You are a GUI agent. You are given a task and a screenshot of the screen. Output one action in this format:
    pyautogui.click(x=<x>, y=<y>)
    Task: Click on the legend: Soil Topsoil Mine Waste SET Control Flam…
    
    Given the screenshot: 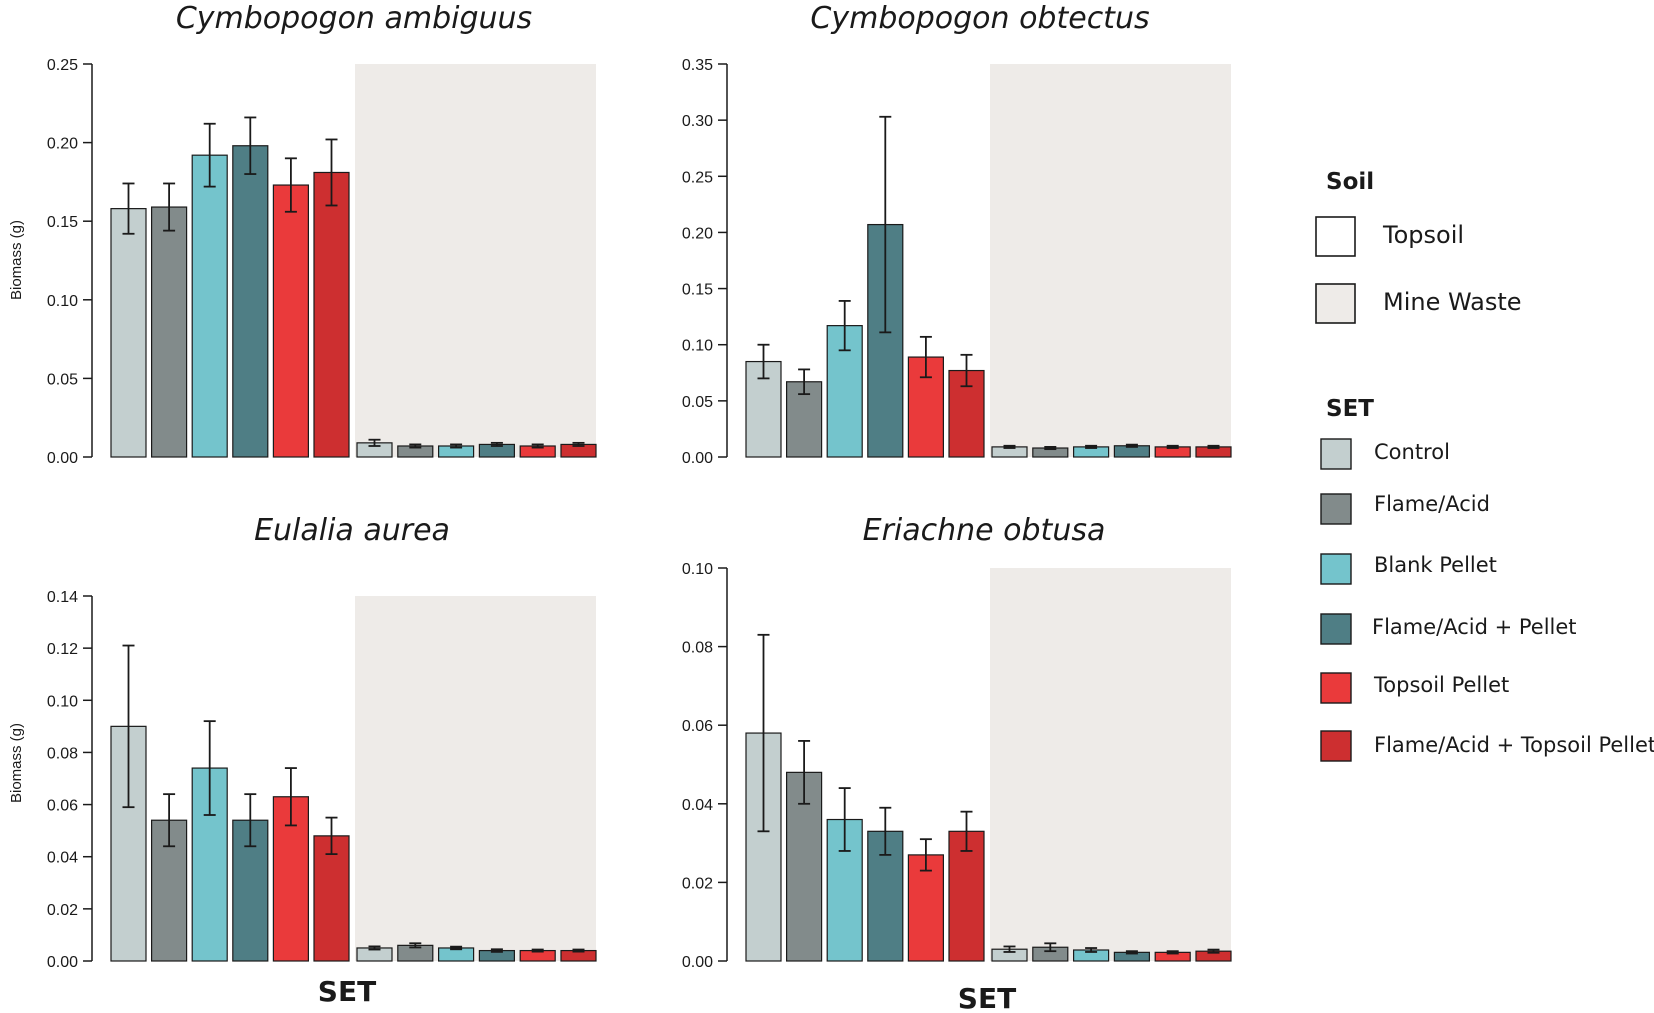 What is the action you would take?
    pyautogui.click(x=1484, y=465)
    